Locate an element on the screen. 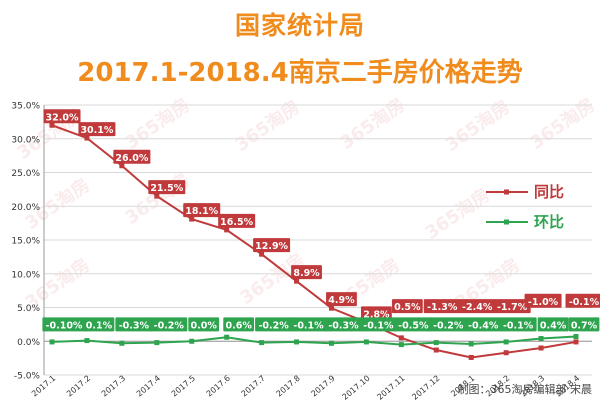 This screenshot has height=400, width=600. x-tick-label: 2017.7 is located at coordinates (253, 386).